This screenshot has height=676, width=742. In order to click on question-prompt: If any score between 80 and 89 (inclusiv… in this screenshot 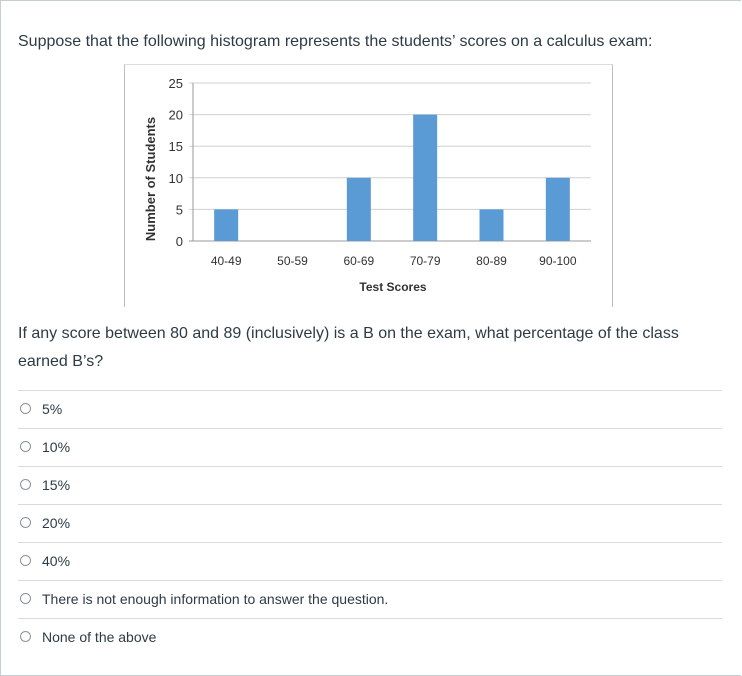, I will do `click(348, 347)`.